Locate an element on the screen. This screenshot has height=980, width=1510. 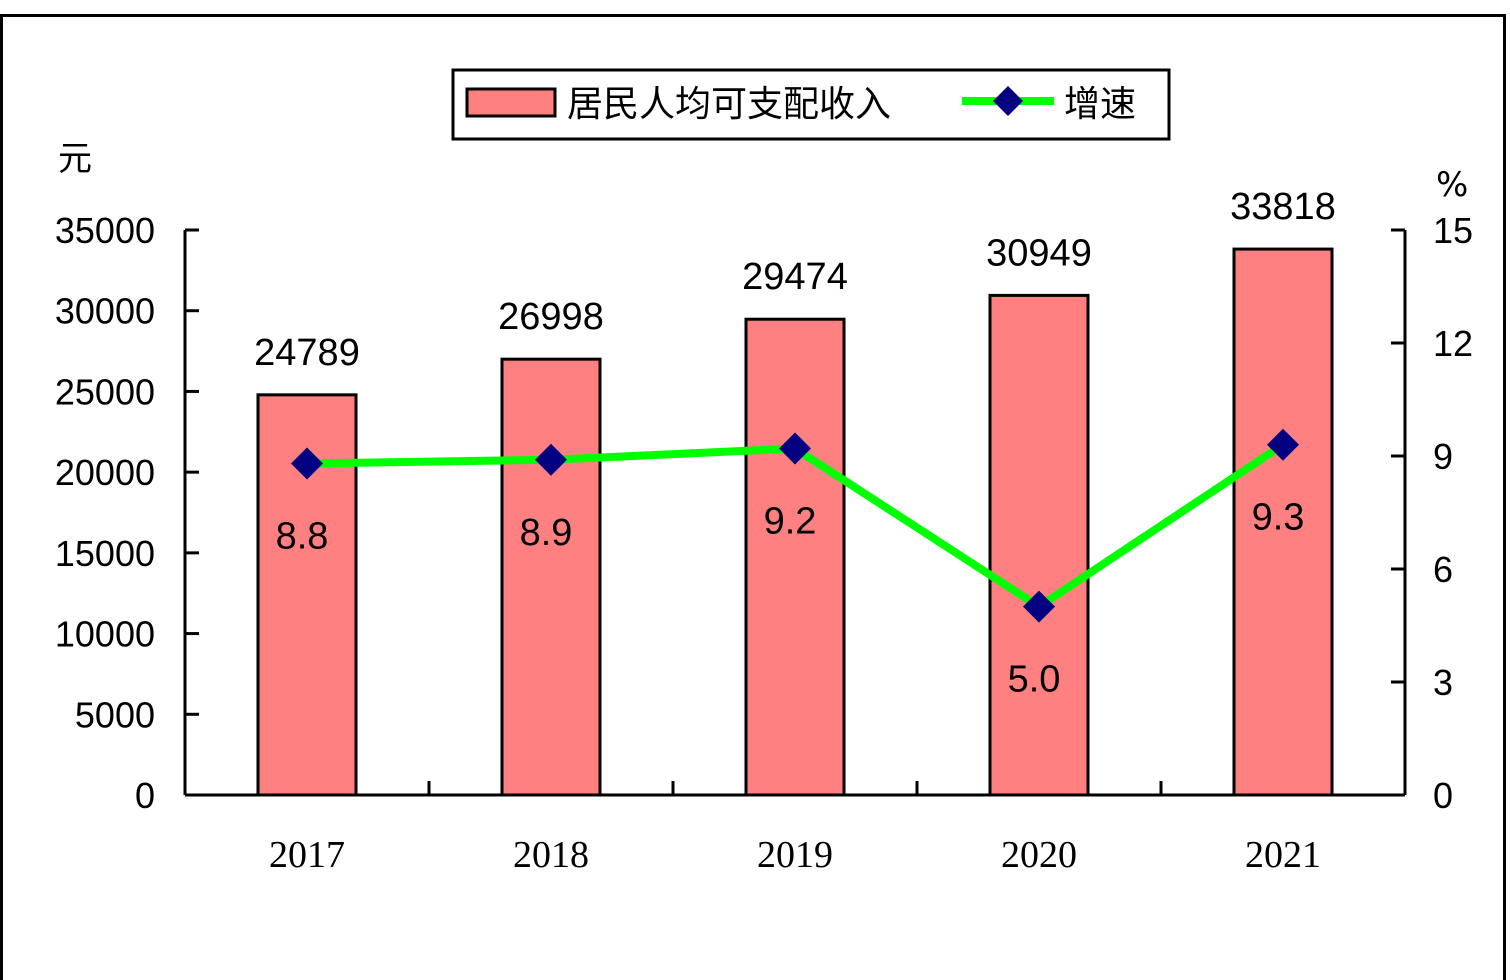
y-left-tick-label: 10000 is located at coordinates (105, 634).